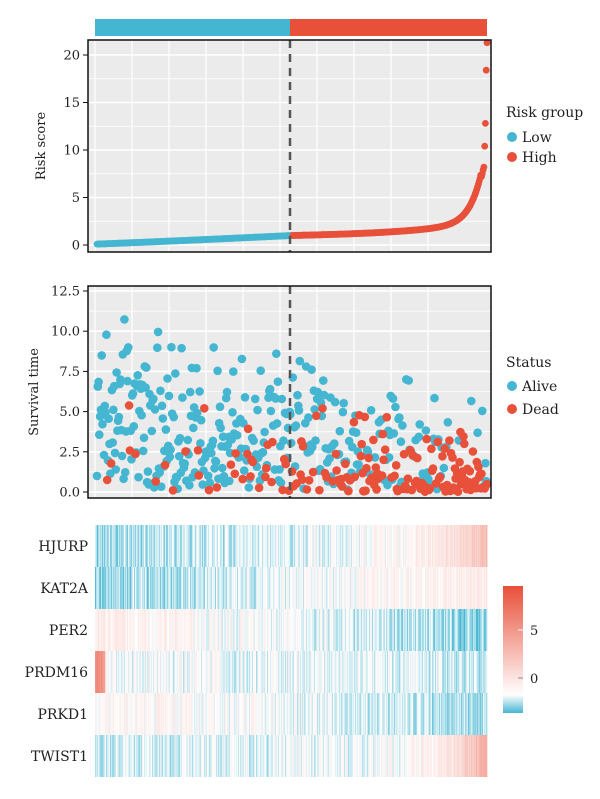 The width and height of the screenshot is (600, 799). Describe the element at coordinates (487, 43) in the screenshot. I see `risk-score-point` at that location.